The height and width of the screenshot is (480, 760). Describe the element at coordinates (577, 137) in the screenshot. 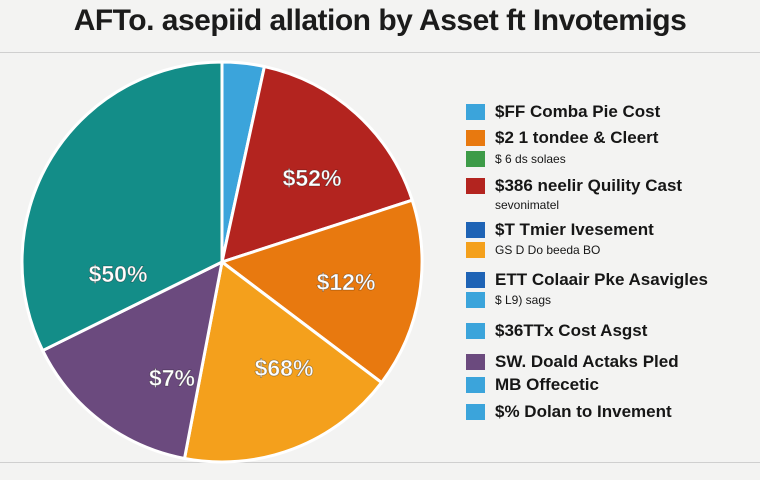

I see `legend-label: $2 1 tondee & Cleert` at that location.